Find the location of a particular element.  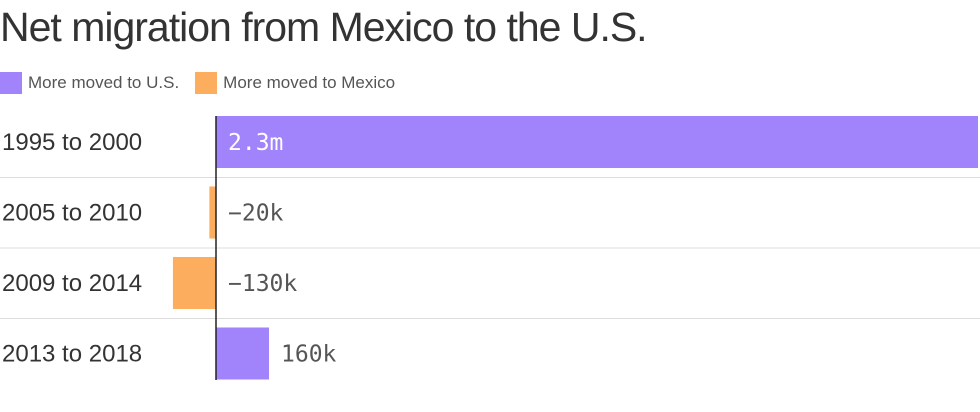

legend-item-mexico: More moved to Mexico is located at coordinates (295, 83).